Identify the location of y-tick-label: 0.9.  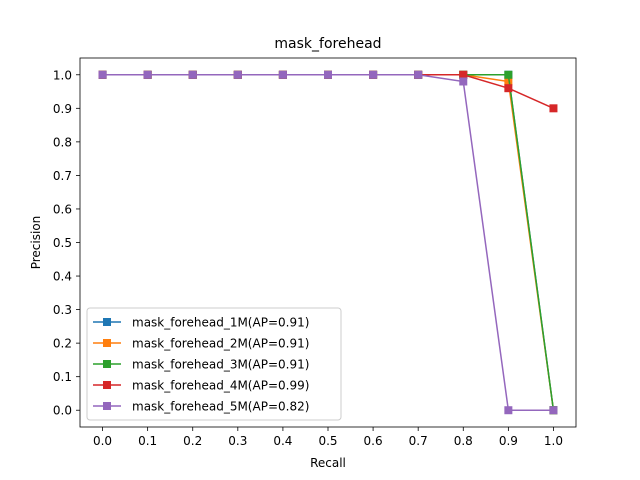
(62, 109).